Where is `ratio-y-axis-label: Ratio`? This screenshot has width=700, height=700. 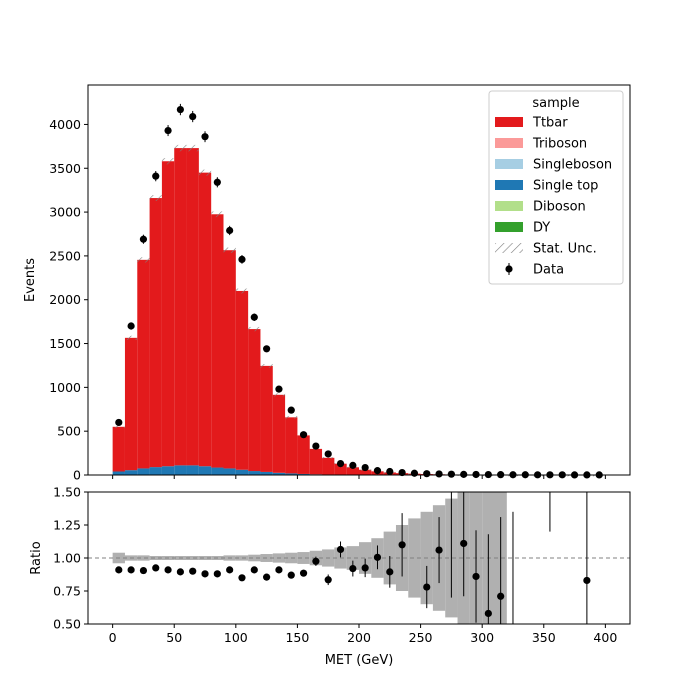 ratio-y-axis-label: Ratio is located at coordinates (36, 557).